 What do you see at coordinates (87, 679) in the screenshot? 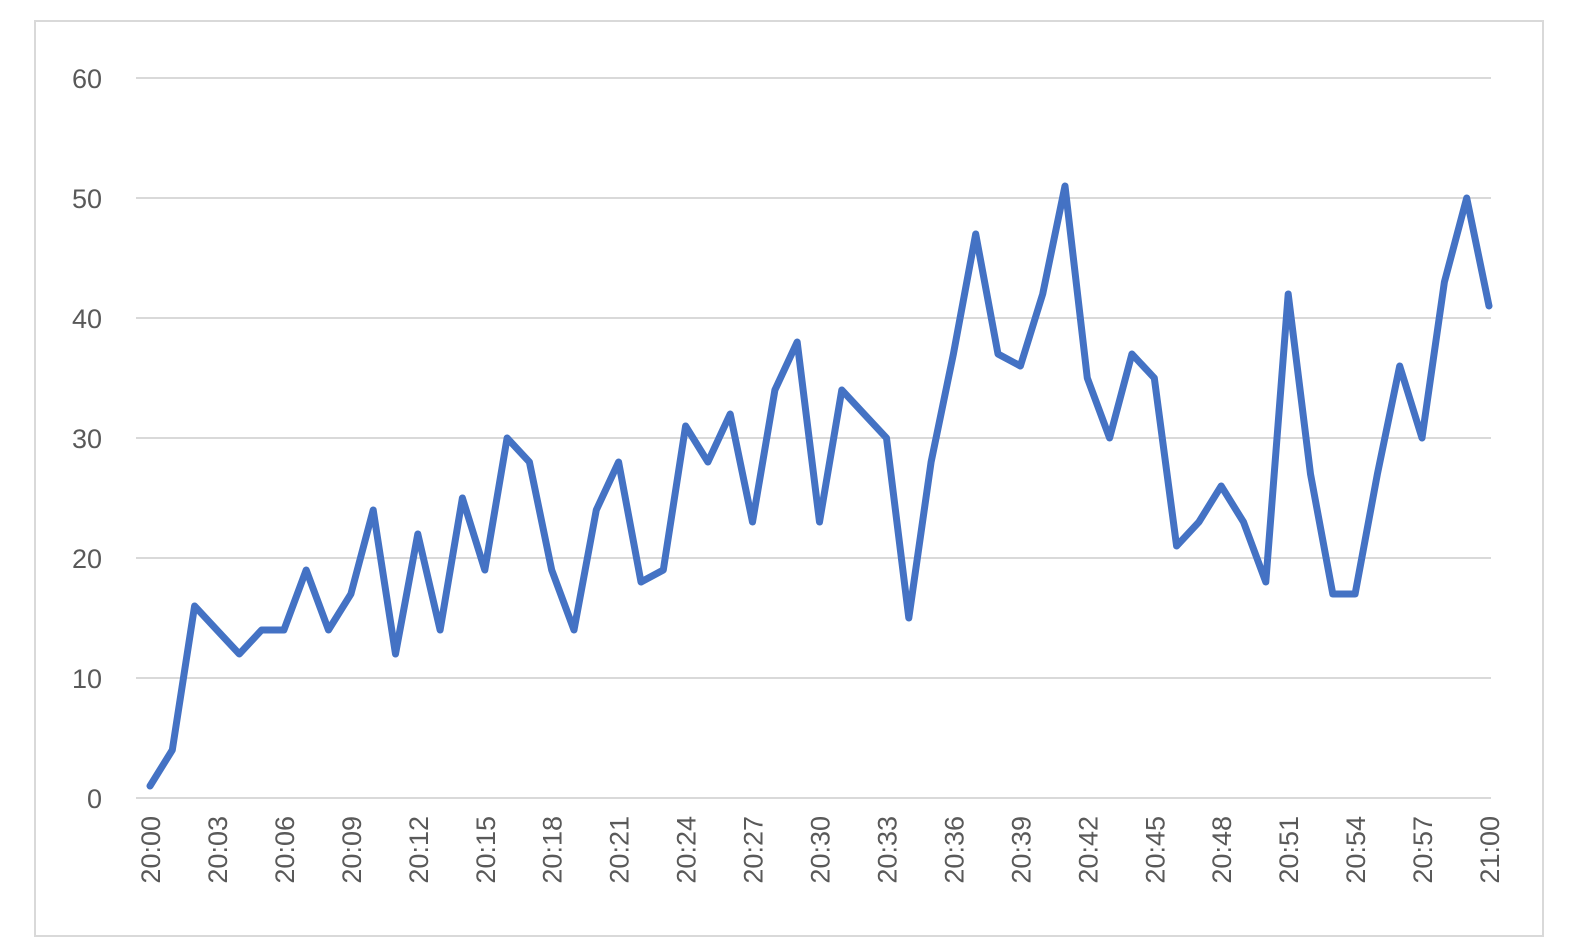
I see `y-tick-label: 10` at bounding box center [87, 679].